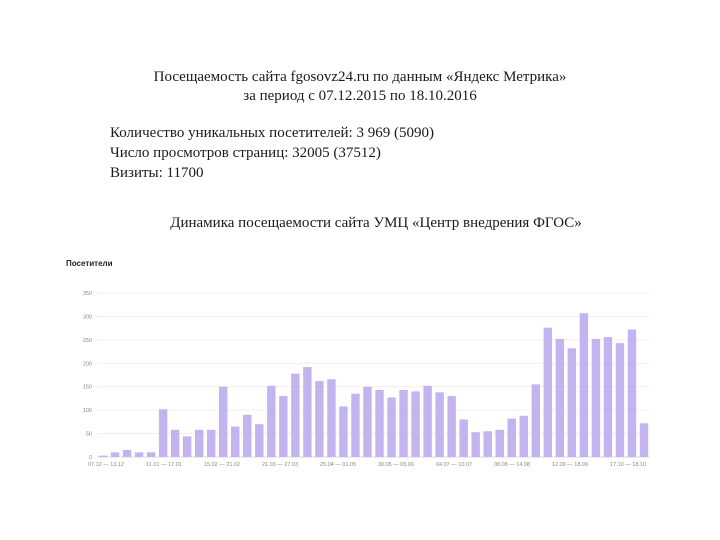 This screenshot has width=720, height=540. I want to click on page-views-stat: Число просмотров страниц: 32005 (37512), so click(245, 153).